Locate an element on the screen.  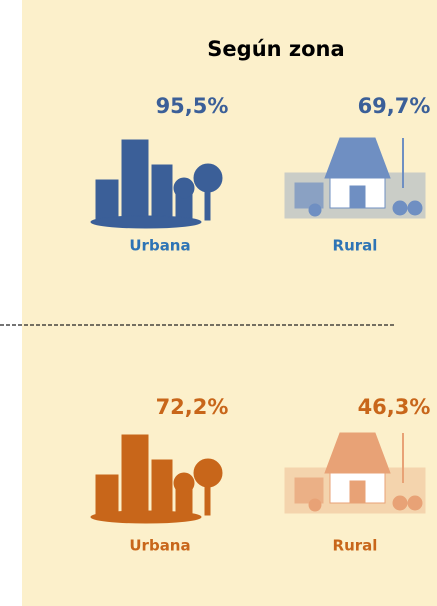
value: 95,5% is located at coordinates (192, 106).